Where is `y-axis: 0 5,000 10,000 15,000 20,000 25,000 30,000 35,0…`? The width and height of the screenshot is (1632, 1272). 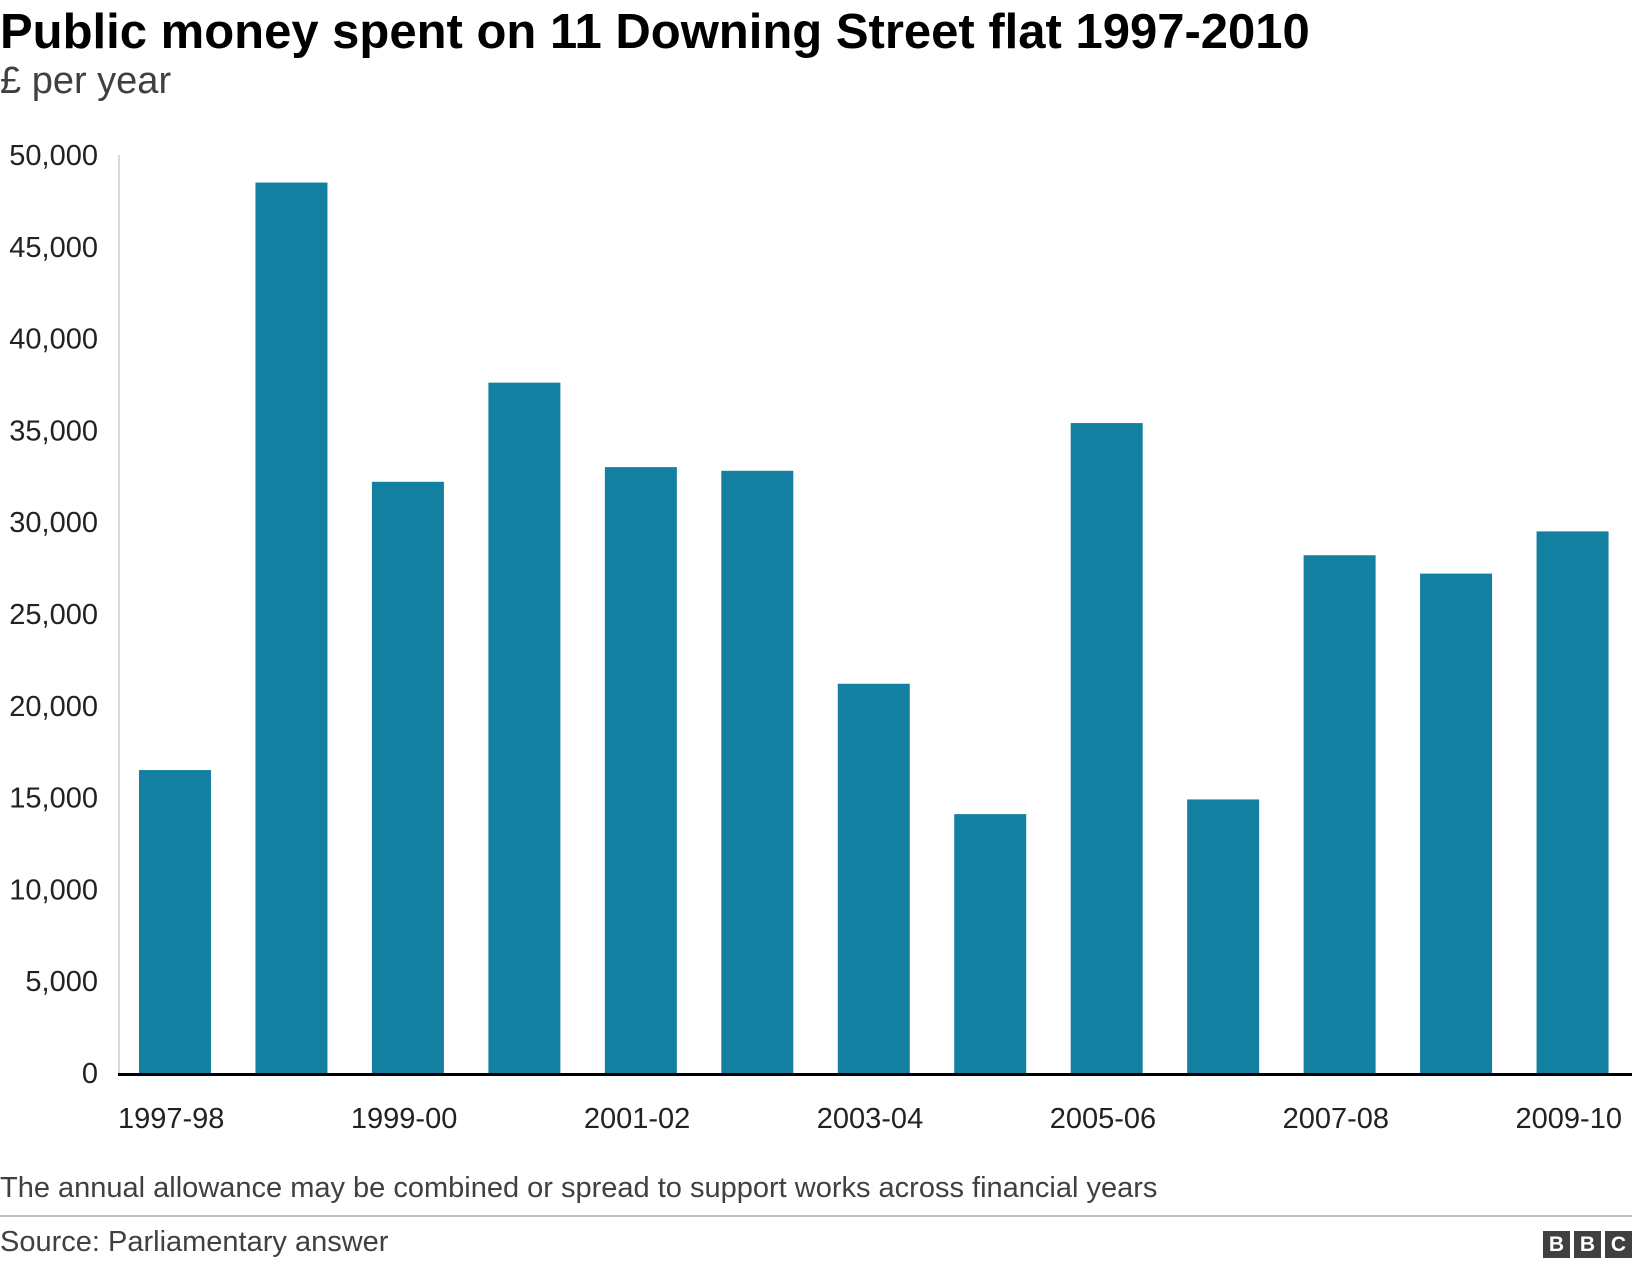 y-axis: 0 5,000 10,000 15,000 20,000 25,000 30,000 35,0… is located at coordinates (64, 615).